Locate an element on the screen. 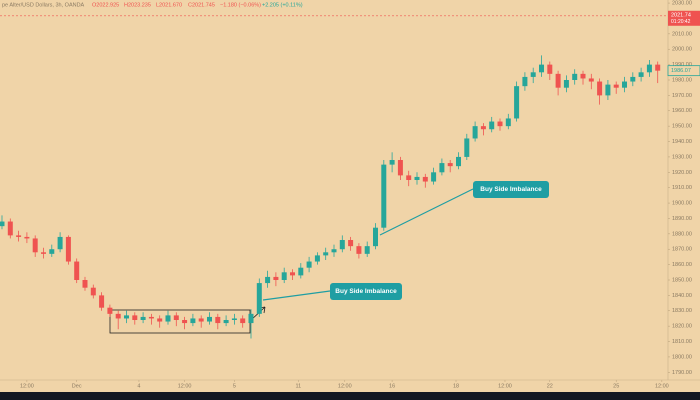 This screenshot has height=400, width=700. header-open: O2022.925 is located at coordinates (105, 5).